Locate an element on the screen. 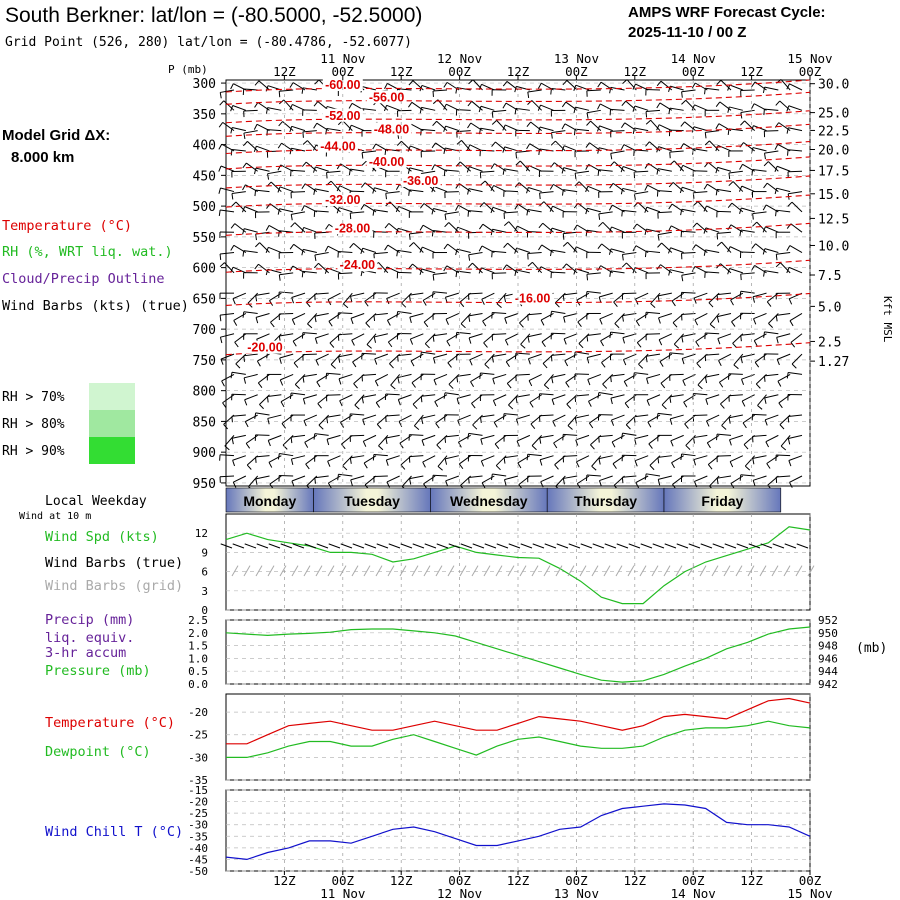 The width and height of the screenshot is (900, 900). y-tick-label: 2.0 is located at coordinates (198, 633).